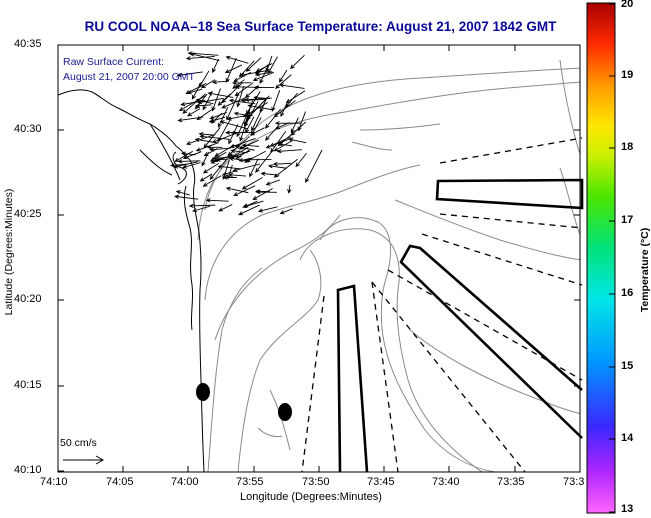 This screenshot has height=518, width=651. I want to click on y-tick-label: 40:35, so click(28, 44).